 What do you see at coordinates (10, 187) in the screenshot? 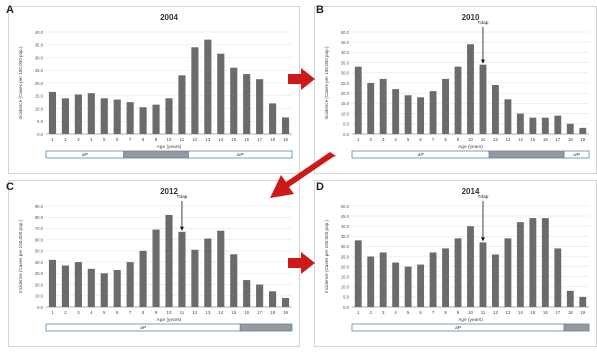
I see `panel-label-c: C` at bounding box center [10, 187].